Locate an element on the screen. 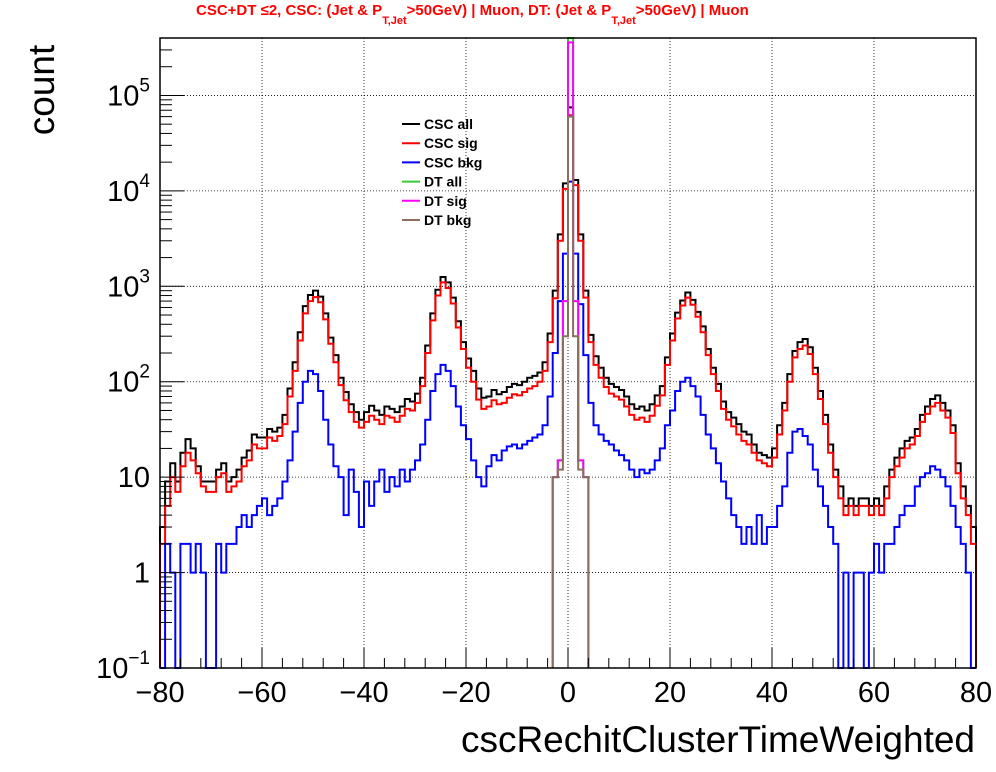 The width and height of the screenshot is (996, 772). series-line-dt-bkg is located at coordinates (570, 391).